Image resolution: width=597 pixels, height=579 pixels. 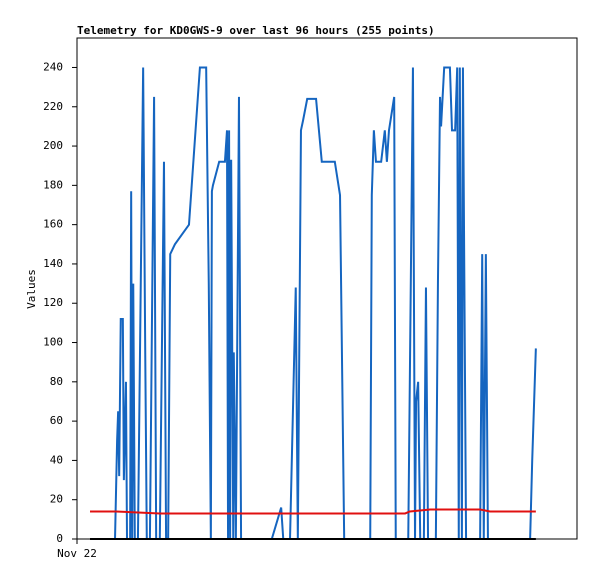 What do you see at coordinates (56, 381) in the screenshot?
I see `y-tick-label: 80` at bounding box center [56, 381].